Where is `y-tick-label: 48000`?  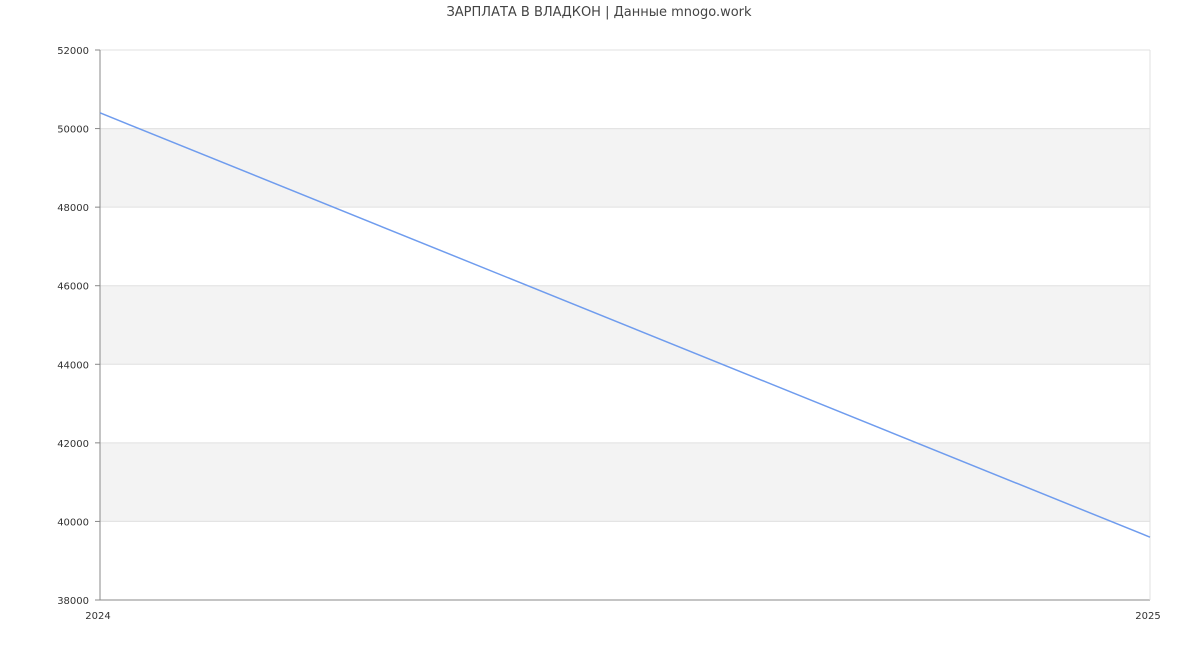 y-tick-label: 48000 is located at coordinates (73, 208).